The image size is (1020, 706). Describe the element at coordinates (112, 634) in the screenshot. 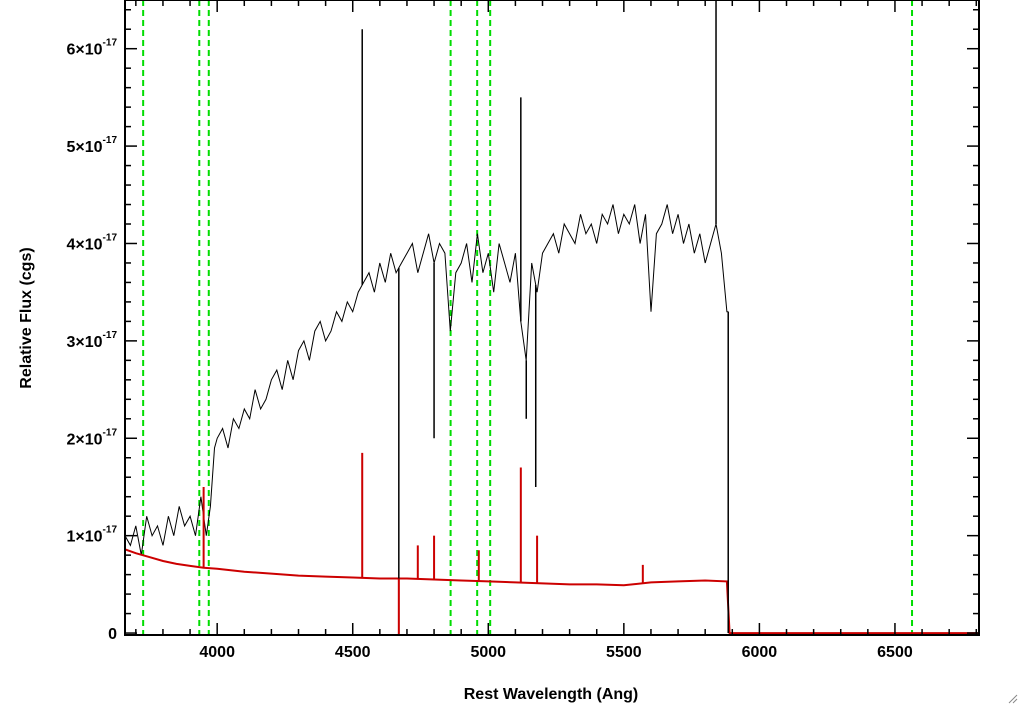

I see `y-tick-label: 0` at that location.